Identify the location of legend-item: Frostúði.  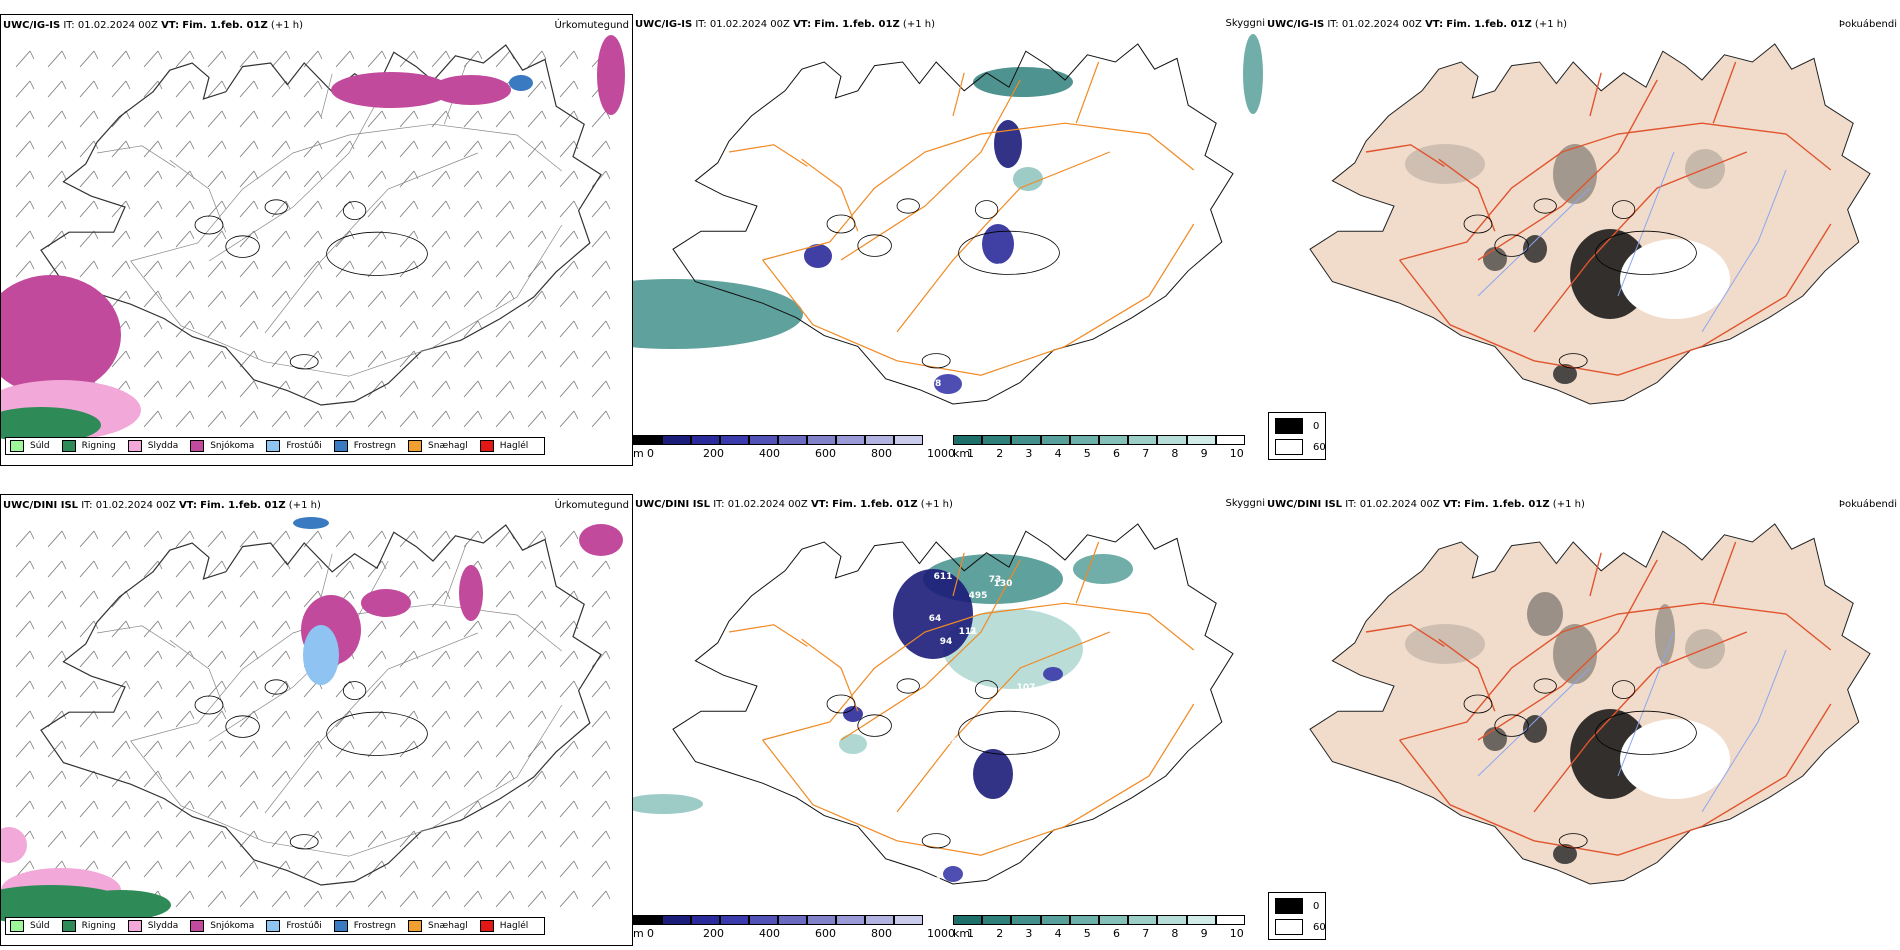
(294, 446).